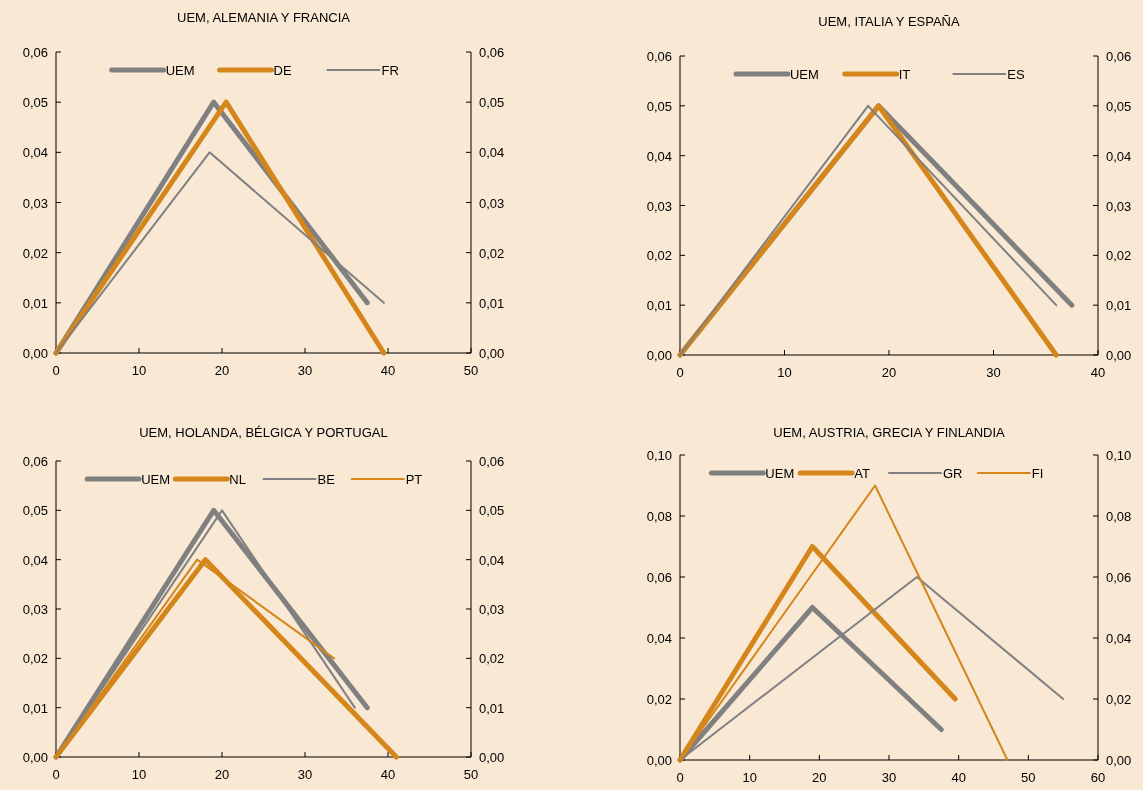 This screenshot has width=1143, height=790. What do you see at coordinates (1098, 777) in the screenshot?
I see `x-tick-label: 60` at bounding box center [1098, 777].